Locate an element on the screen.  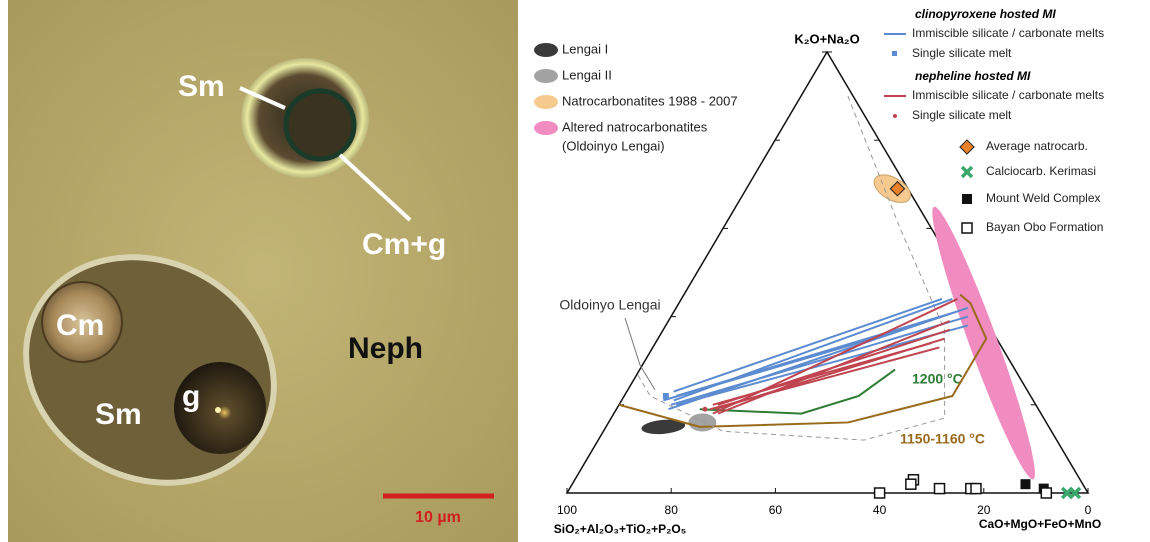
x-tick-label: 60 is located at coordinates (776, 510).